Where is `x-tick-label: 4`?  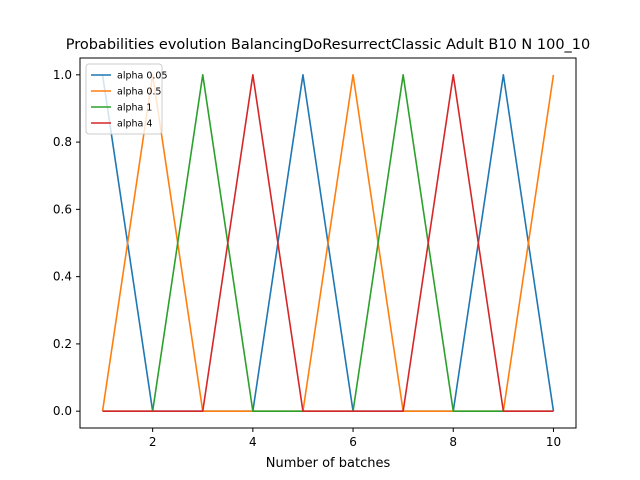
x-tick-label: 4 is located at coordinates (253, 442).